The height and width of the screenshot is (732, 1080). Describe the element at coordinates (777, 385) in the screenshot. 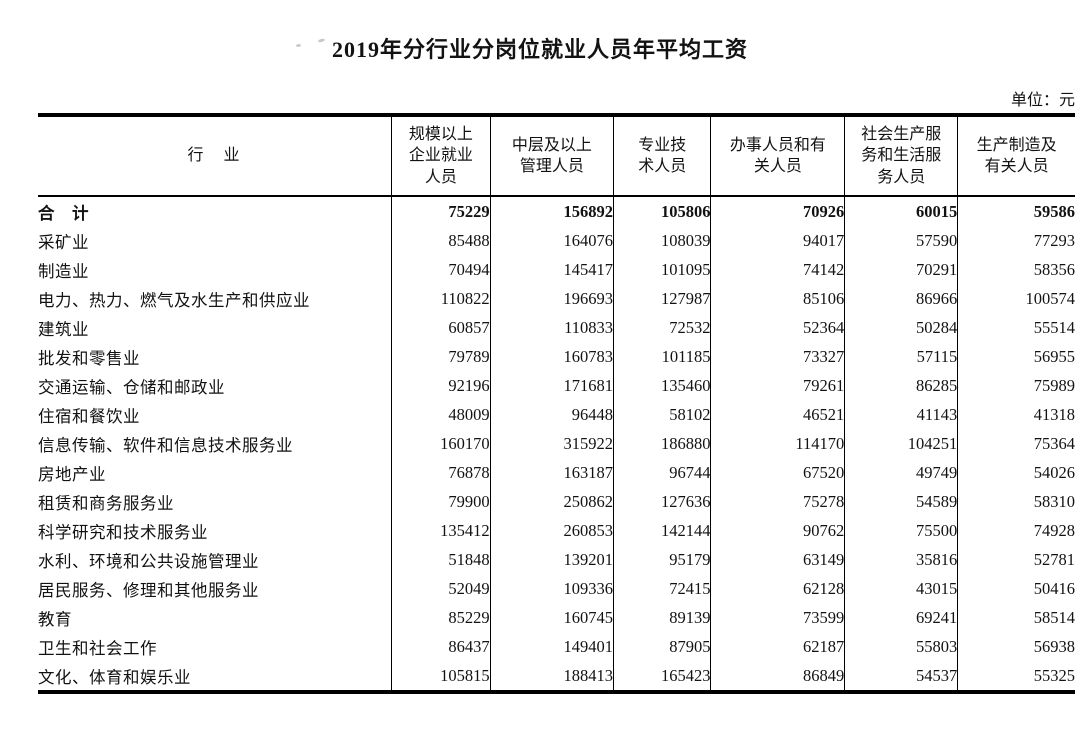

I see `value-cell: 79261` at that location.